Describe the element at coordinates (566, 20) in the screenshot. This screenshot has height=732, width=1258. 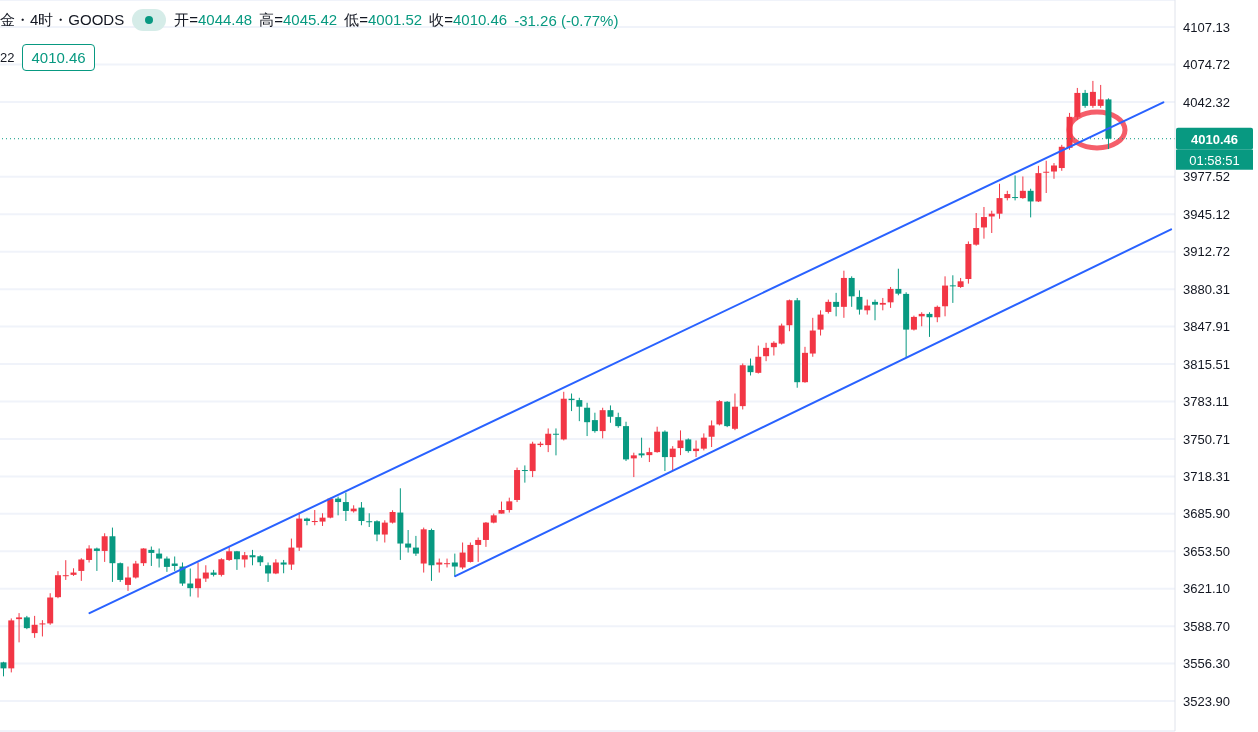
I see `annotation: -31.26 (-0.77%)` at that location.